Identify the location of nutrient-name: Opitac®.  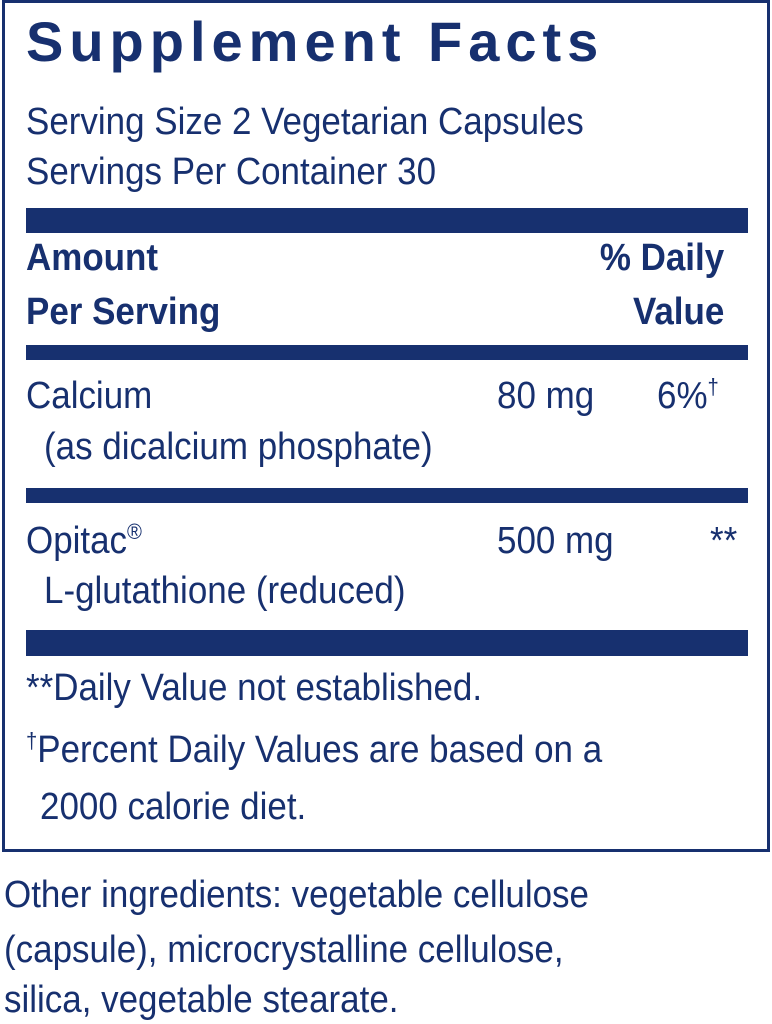
(84, 541).